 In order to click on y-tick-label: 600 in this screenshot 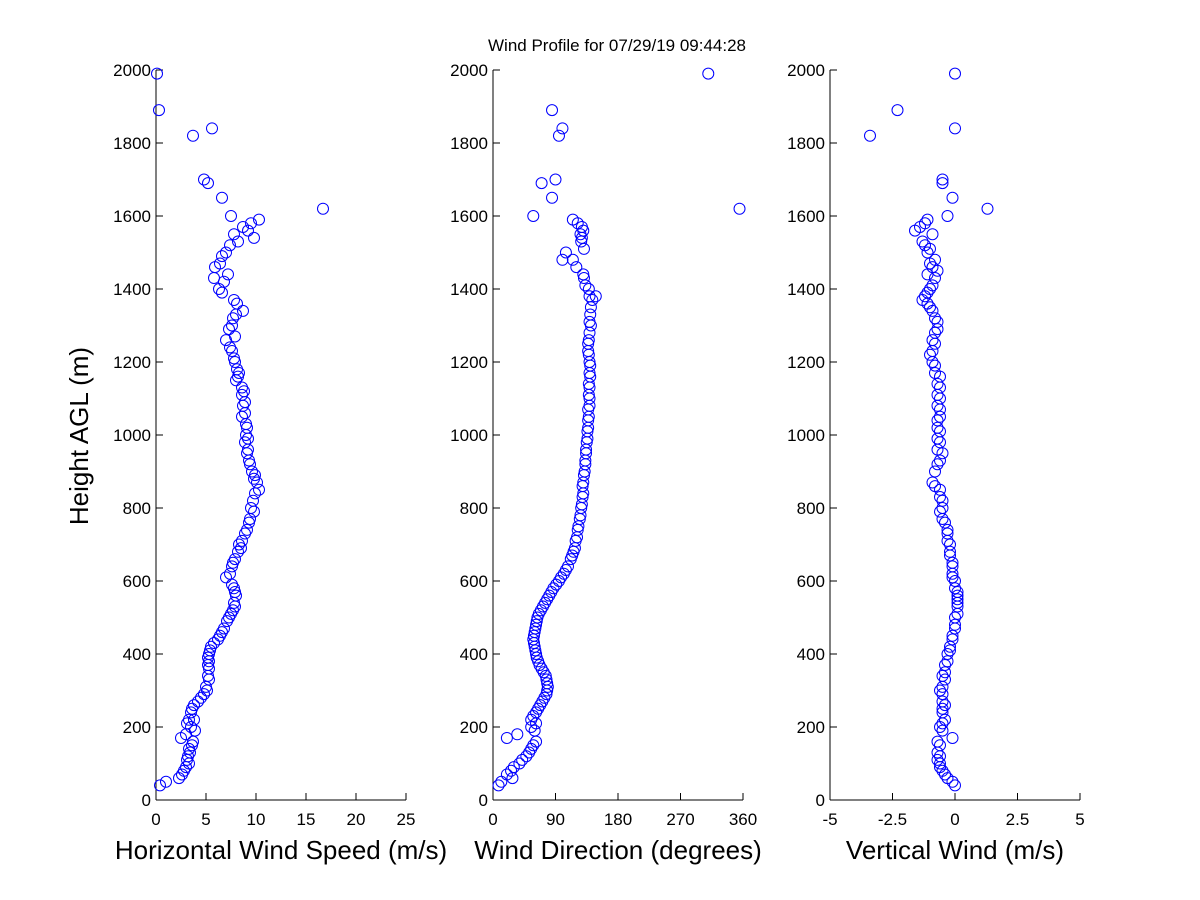, I will do `click(474, 581)`.